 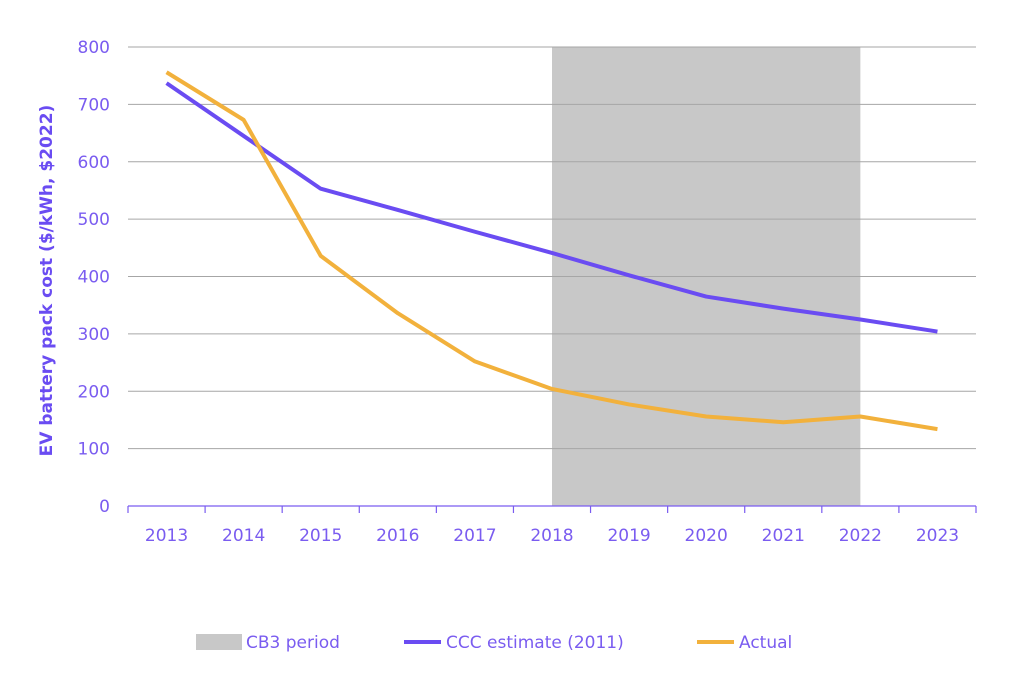 What do you see at coordinates (293, 643) in the screenshot?
I see `legend-label-cb3-period: CB3 period` at bounding box center [293, 643].